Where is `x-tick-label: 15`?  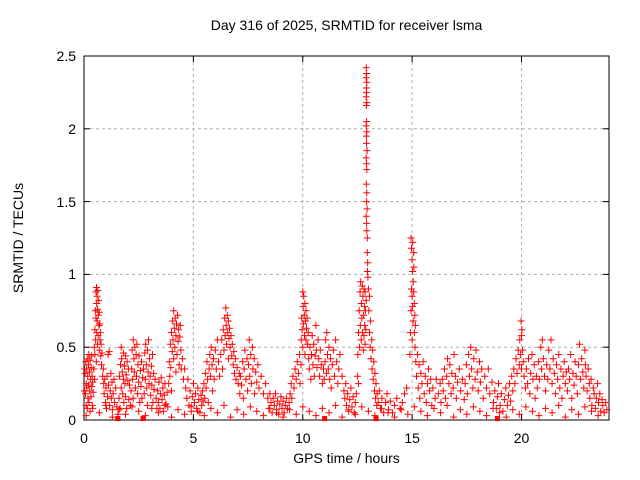 x-tick-label: 15 is located at coordinates (412, 438).